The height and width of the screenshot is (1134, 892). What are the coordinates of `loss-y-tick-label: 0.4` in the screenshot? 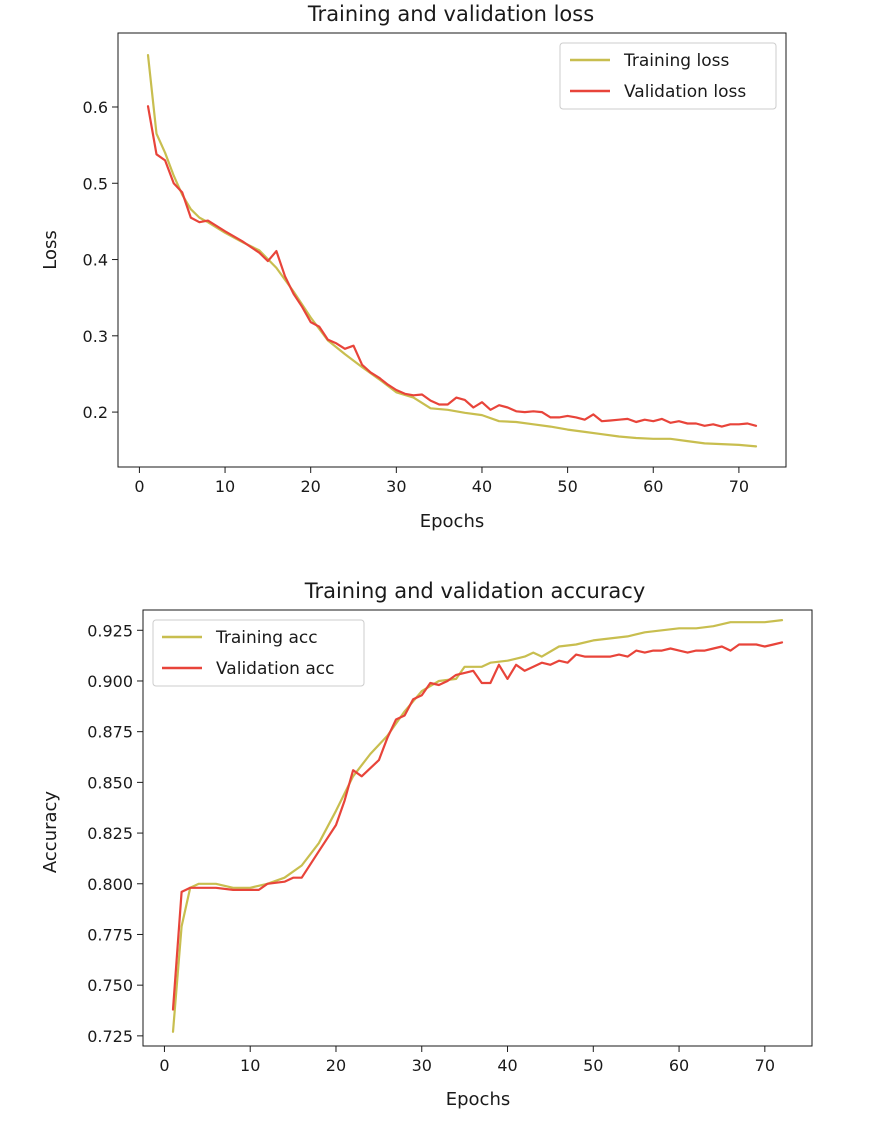 It's located at (95, 260).